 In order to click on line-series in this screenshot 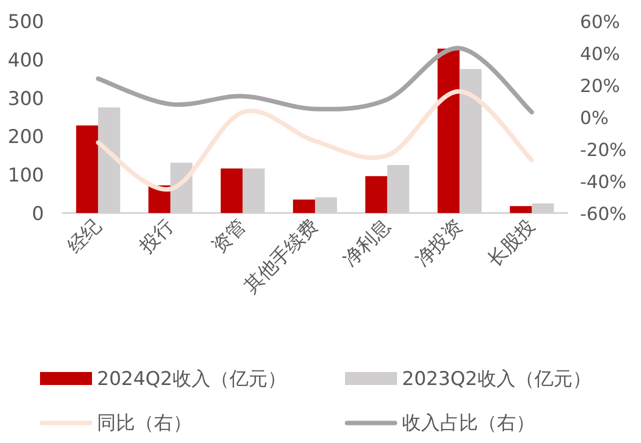, I will do `click(315, 80)`.